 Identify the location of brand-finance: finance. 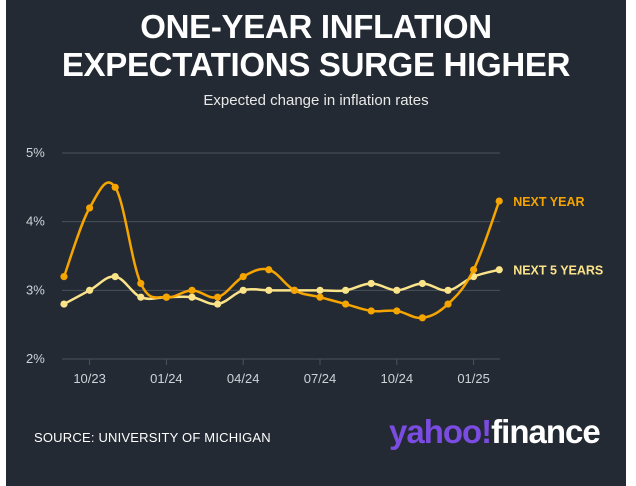
(546, 431).